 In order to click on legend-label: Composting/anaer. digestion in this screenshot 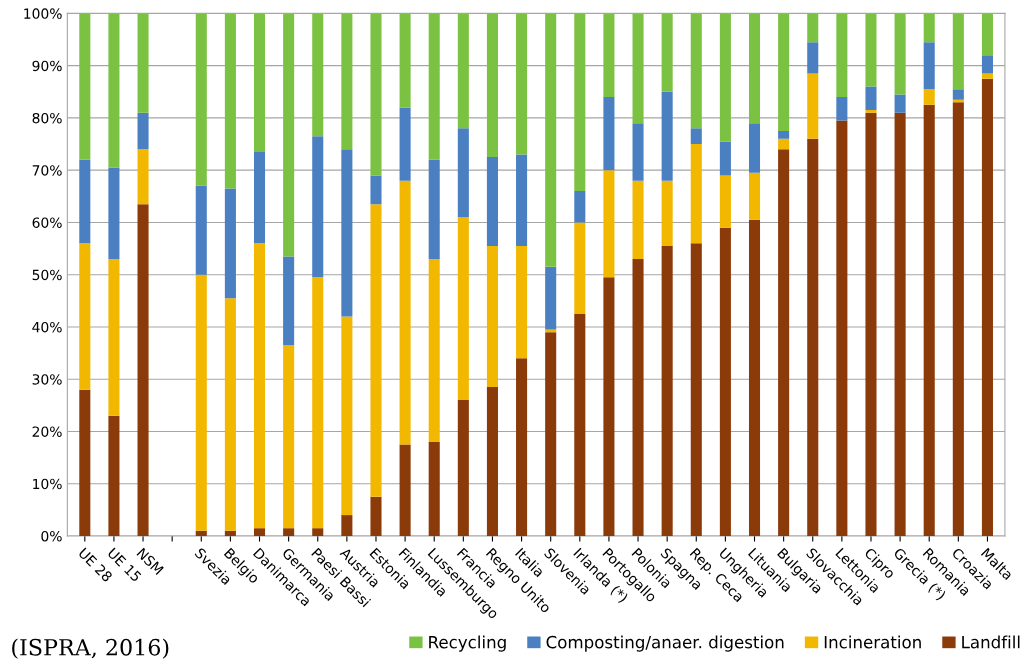, I will do `click(665, 643)`.